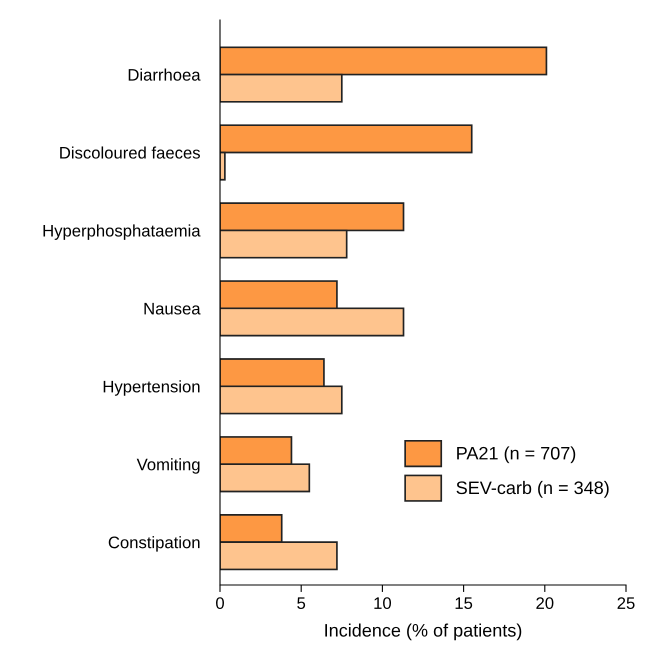  I want to click on y-tick-label: Discoloured faeces, so click(130, 152).